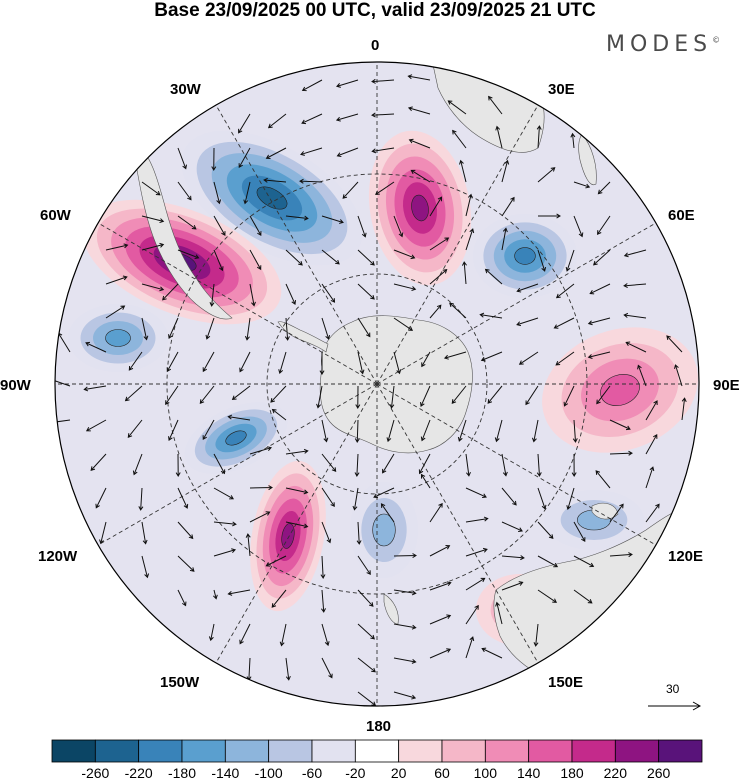 Image resolution: width=750 pixels, height=783 pixels. What do you see at coordinates (312, 773) in the screenshot?
I see `colorbar-tick: -60` at bounding box center [312, 773].